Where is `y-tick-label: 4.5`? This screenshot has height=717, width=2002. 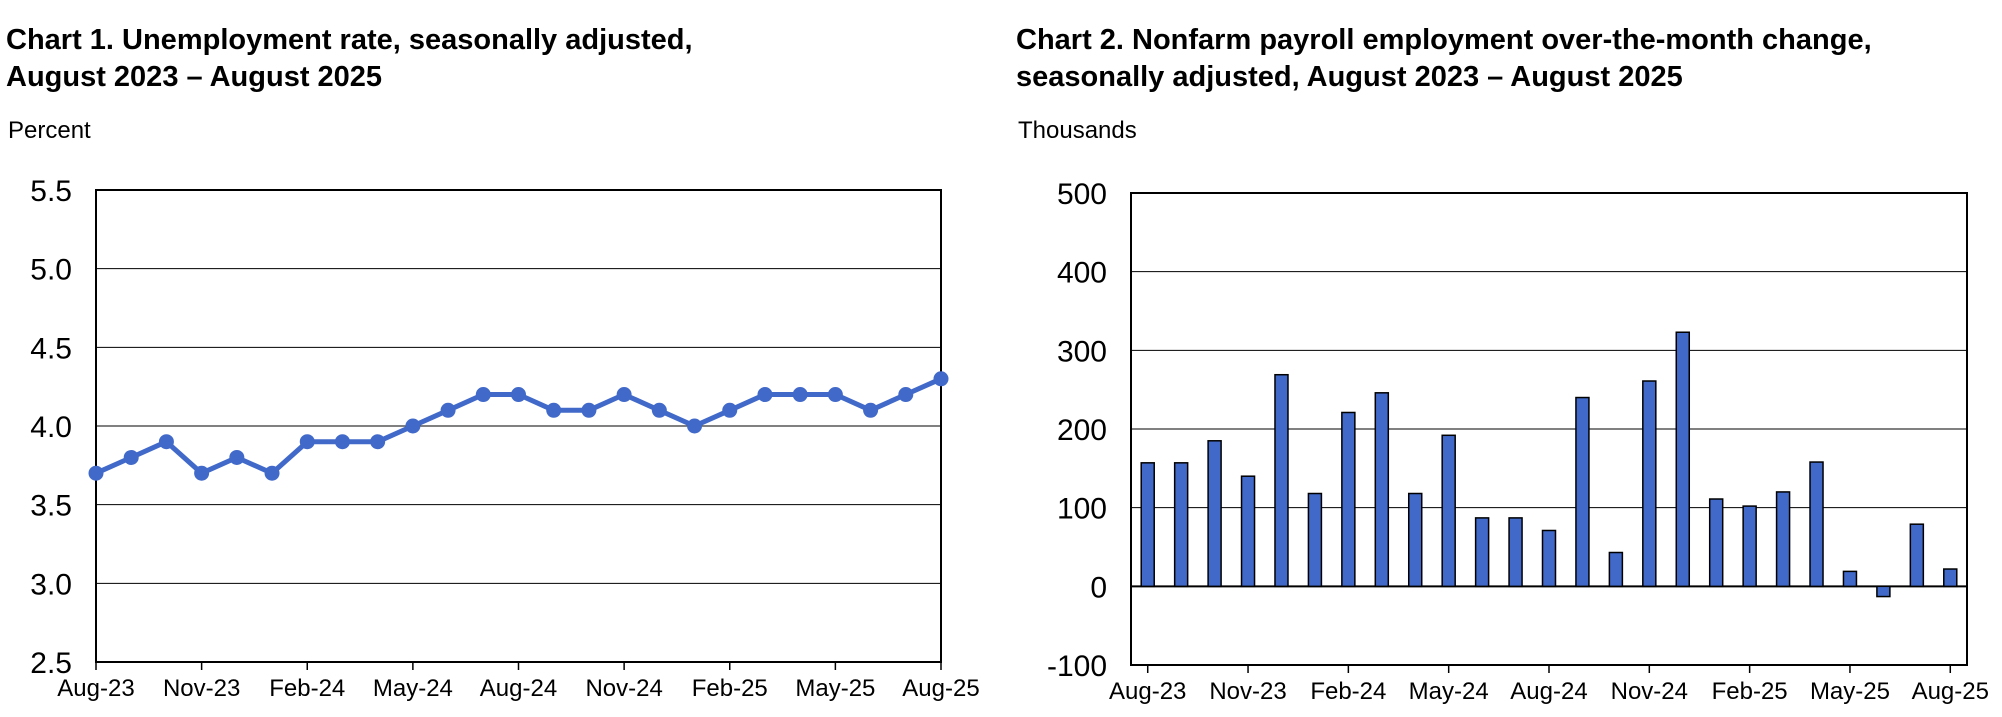
y-tick-label: 4.5 is located at coordinates (51, 348).